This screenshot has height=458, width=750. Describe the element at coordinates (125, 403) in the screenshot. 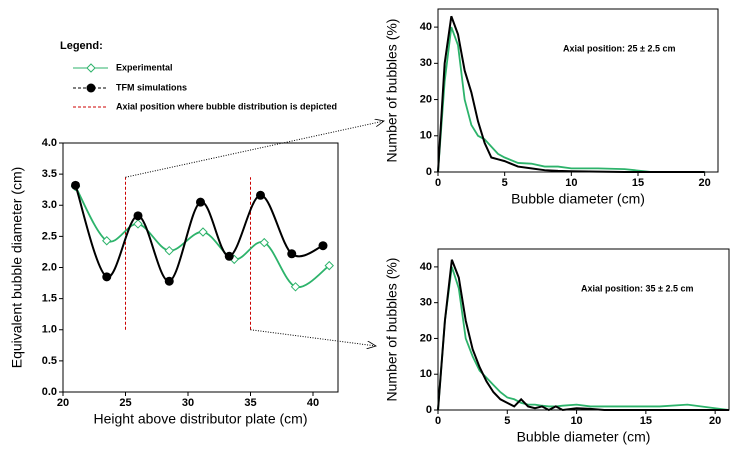

I see `x-tick-label: 25` at that location.